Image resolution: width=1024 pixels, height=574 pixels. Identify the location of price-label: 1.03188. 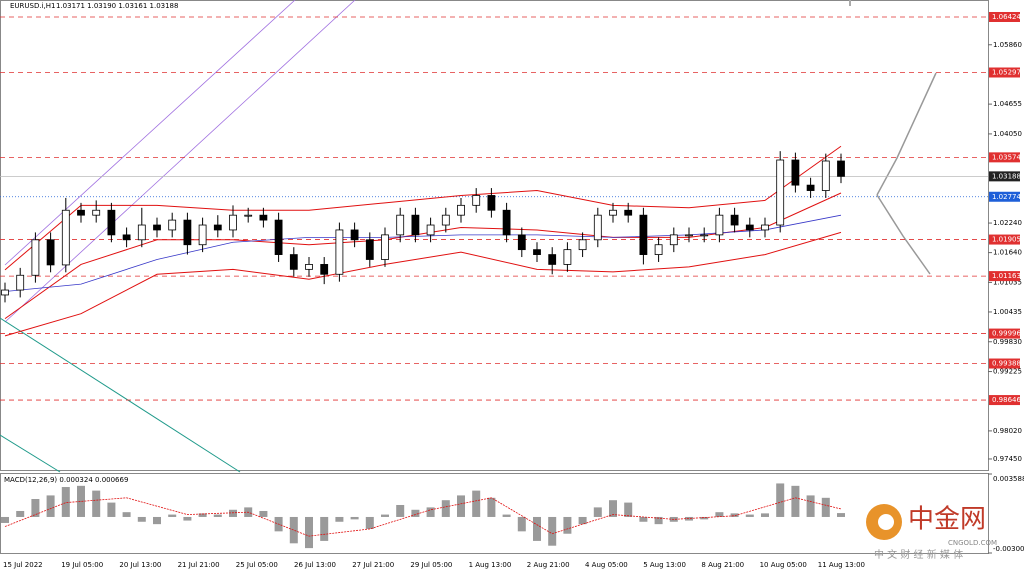
(1006, 176).